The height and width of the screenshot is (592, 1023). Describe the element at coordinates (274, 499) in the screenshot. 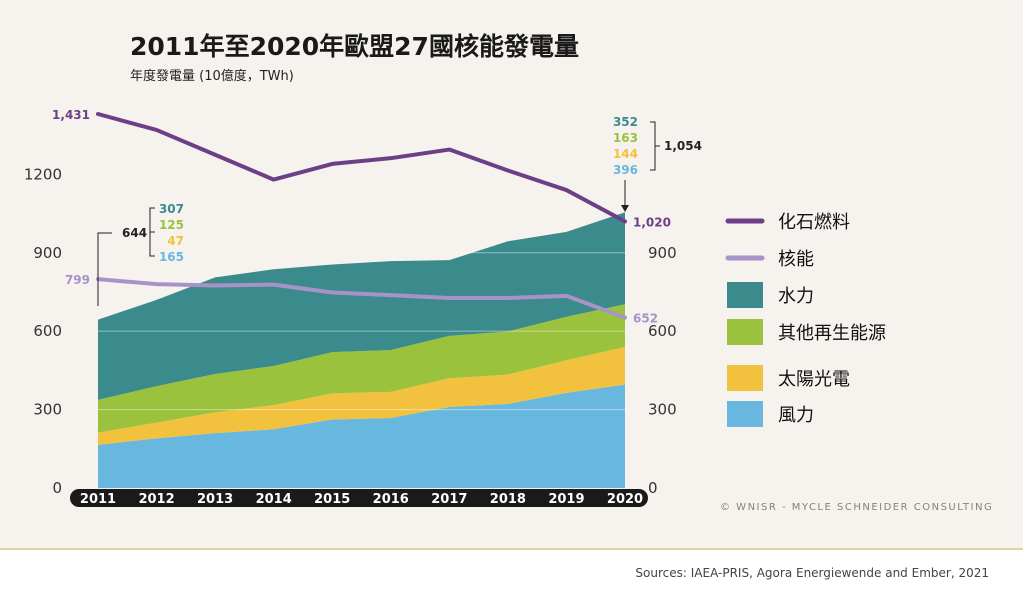

I see `x-tick-2014: 2014` at that location.